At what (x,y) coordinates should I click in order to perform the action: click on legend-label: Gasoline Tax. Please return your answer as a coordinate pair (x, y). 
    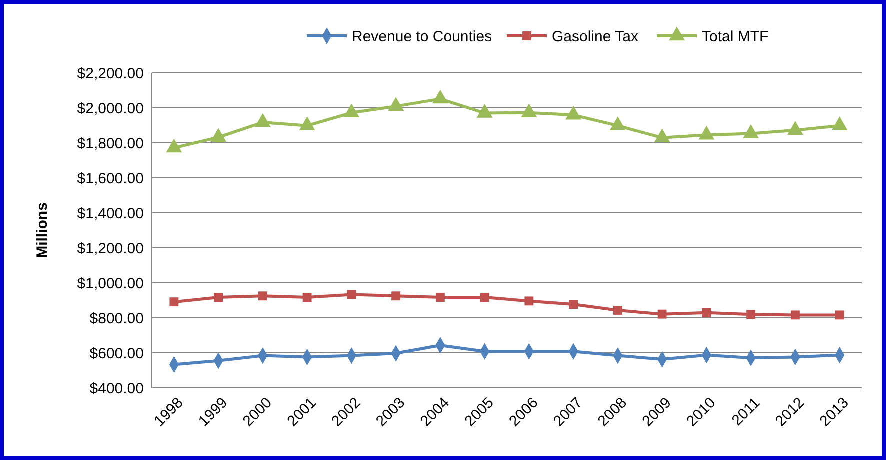
    Looking at the image, I should click on (595, 37).